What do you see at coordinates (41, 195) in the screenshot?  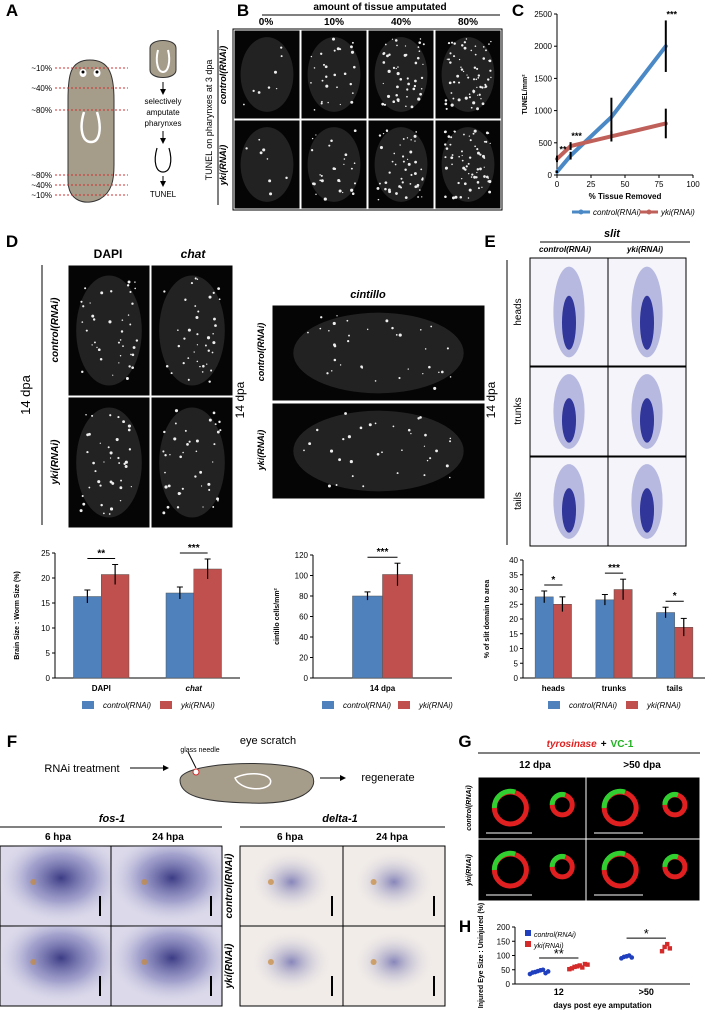 I see `label: ~10%` at bounding box center [41, 195].